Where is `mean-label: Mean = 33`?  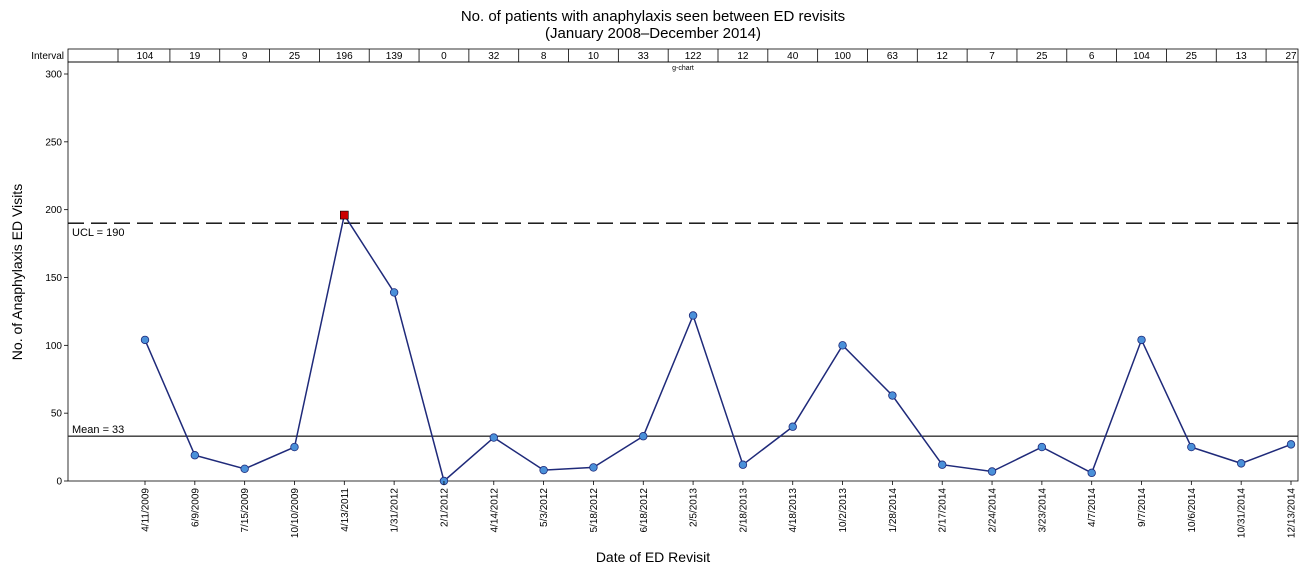 mean-label: Mean = 33 is located at coordinates (98, 430).